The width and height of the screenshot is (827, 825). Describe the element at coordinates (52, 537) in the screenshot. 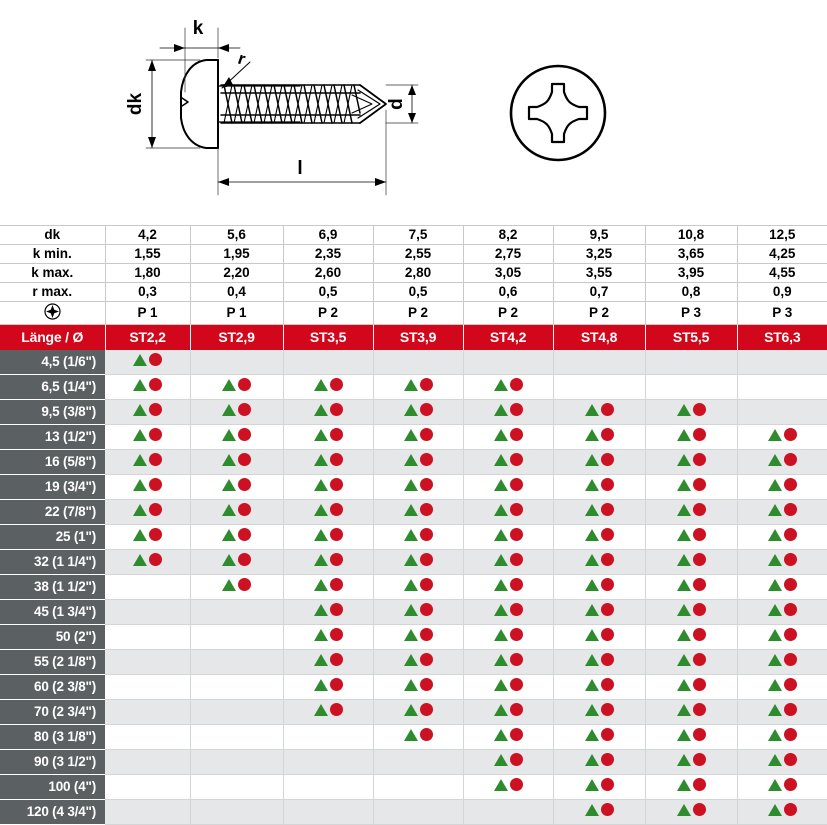

I see `matrix-row-label: 25 (1")` at that location.